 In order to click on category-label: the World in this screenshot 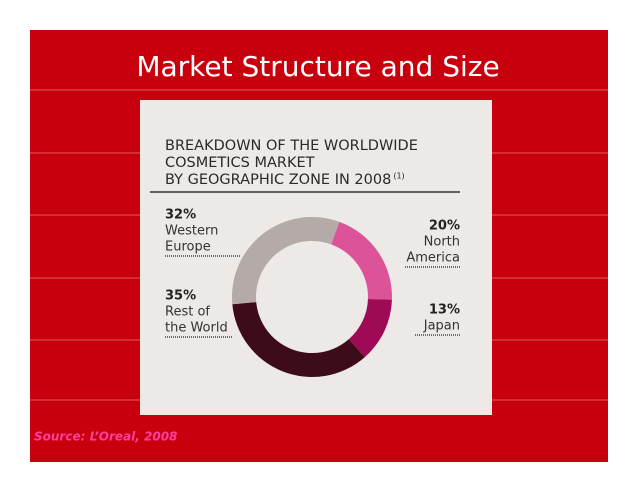, I will do `click(196, 328)`.